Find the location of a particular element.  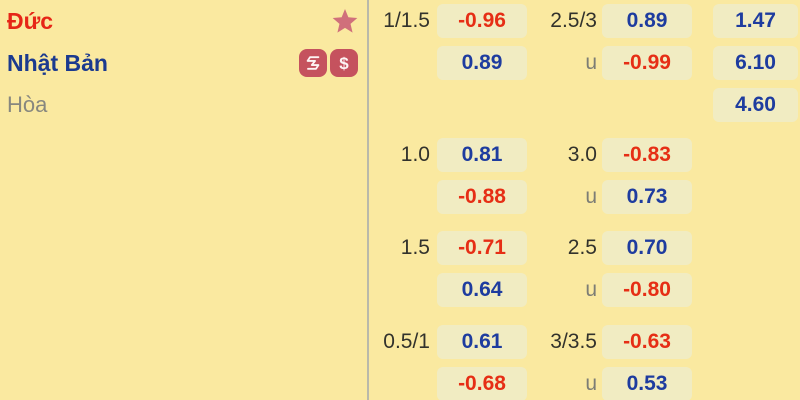

match-badges: $ is located at coordinates (328, 63).